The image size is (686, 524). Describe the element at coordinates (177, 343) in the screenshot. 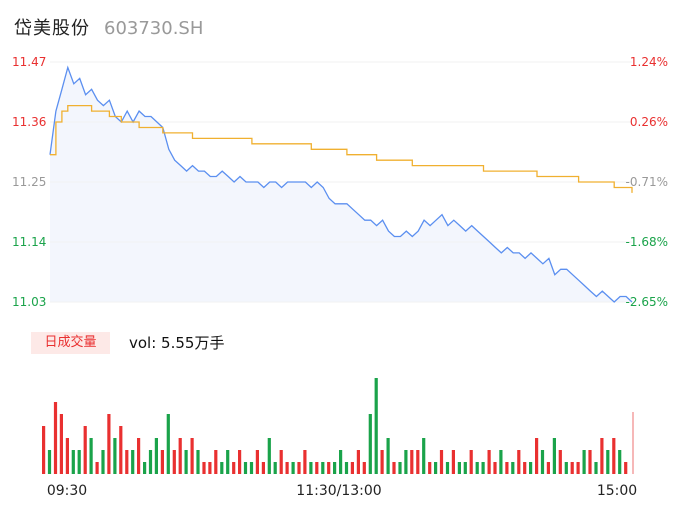

I see `volume-text: vol: 5.55万手` at that location.